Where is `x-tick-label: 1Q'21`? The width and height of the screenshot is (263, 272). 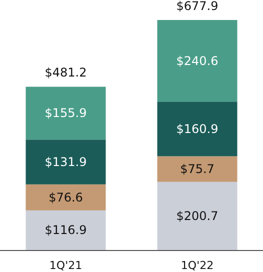 x-tick-label: 1Q'21 is located at coordinates (65, 265).